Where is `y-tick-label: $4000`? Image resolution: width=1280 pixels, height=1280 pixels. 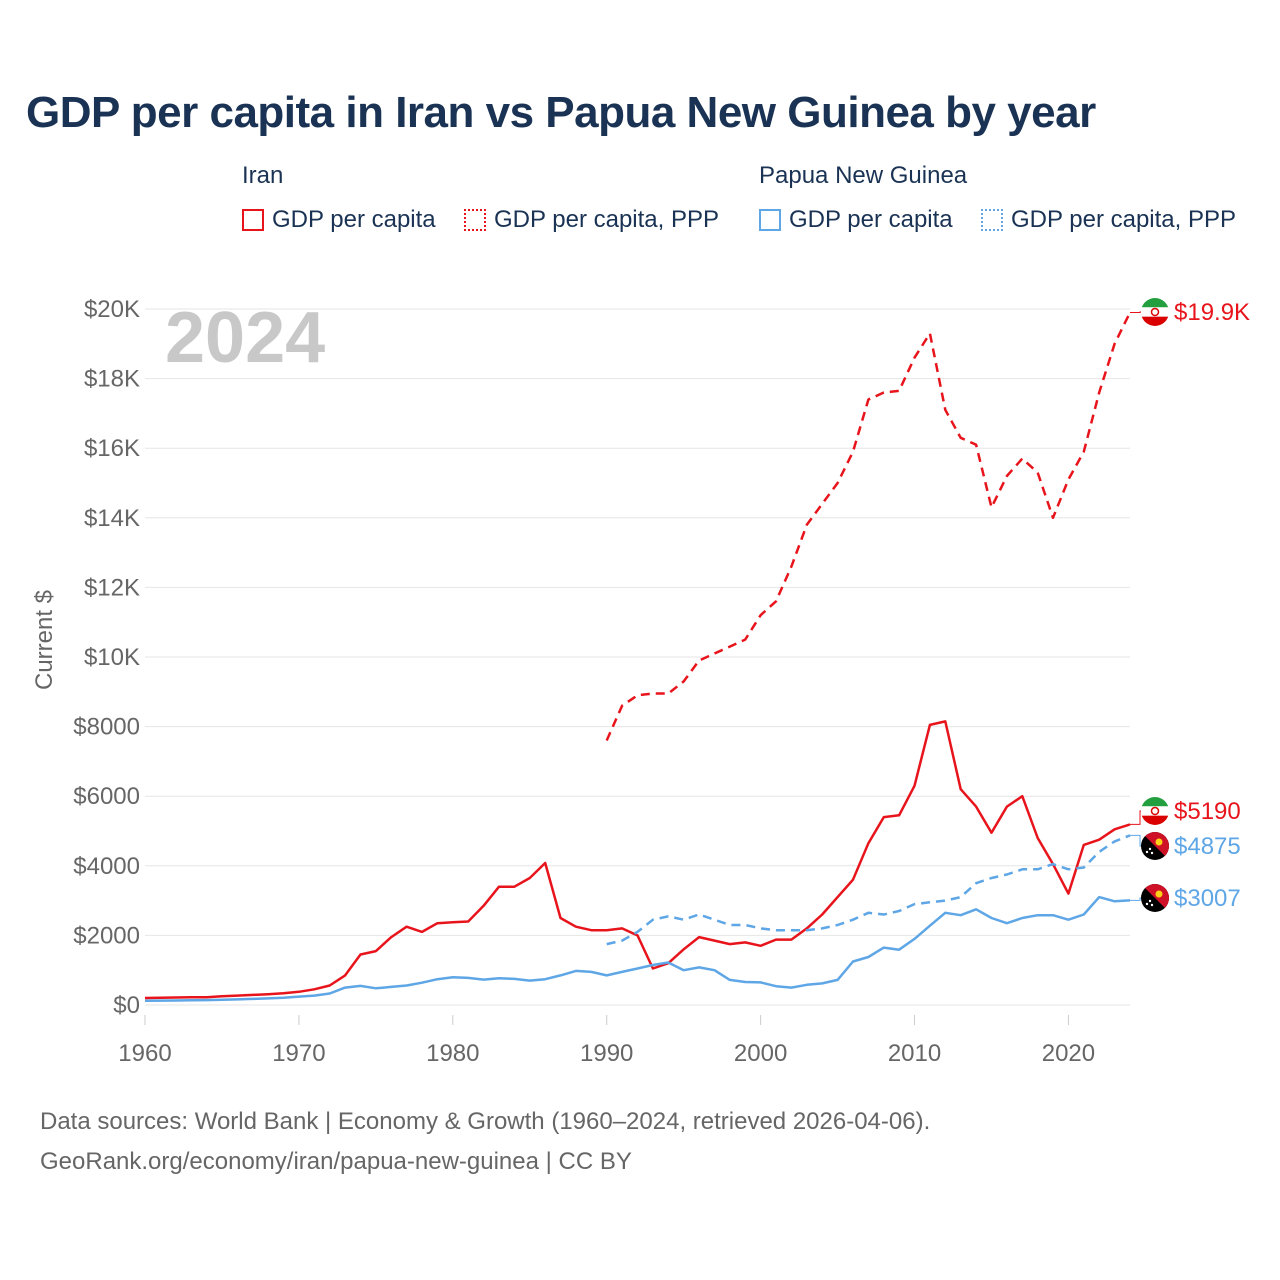 y-tick-label: $4000 is located at coordinates (106, 866).